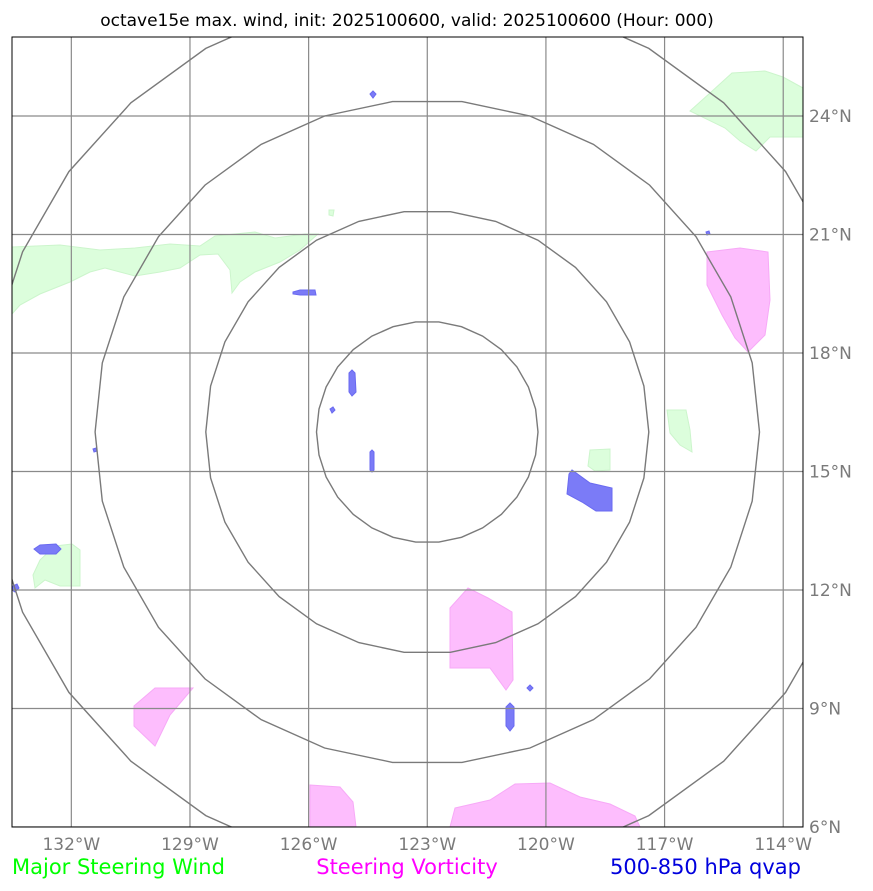 This screenshot has height=891, width=873. Describe the element at coordinates (665, 845) in the screenshot. I see `longitude-tick-label: 117°W` at that location.